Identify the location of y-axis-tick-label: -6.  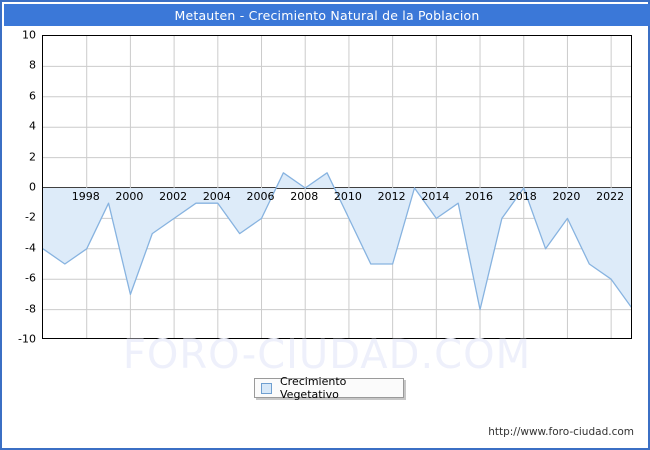
(30, 278).